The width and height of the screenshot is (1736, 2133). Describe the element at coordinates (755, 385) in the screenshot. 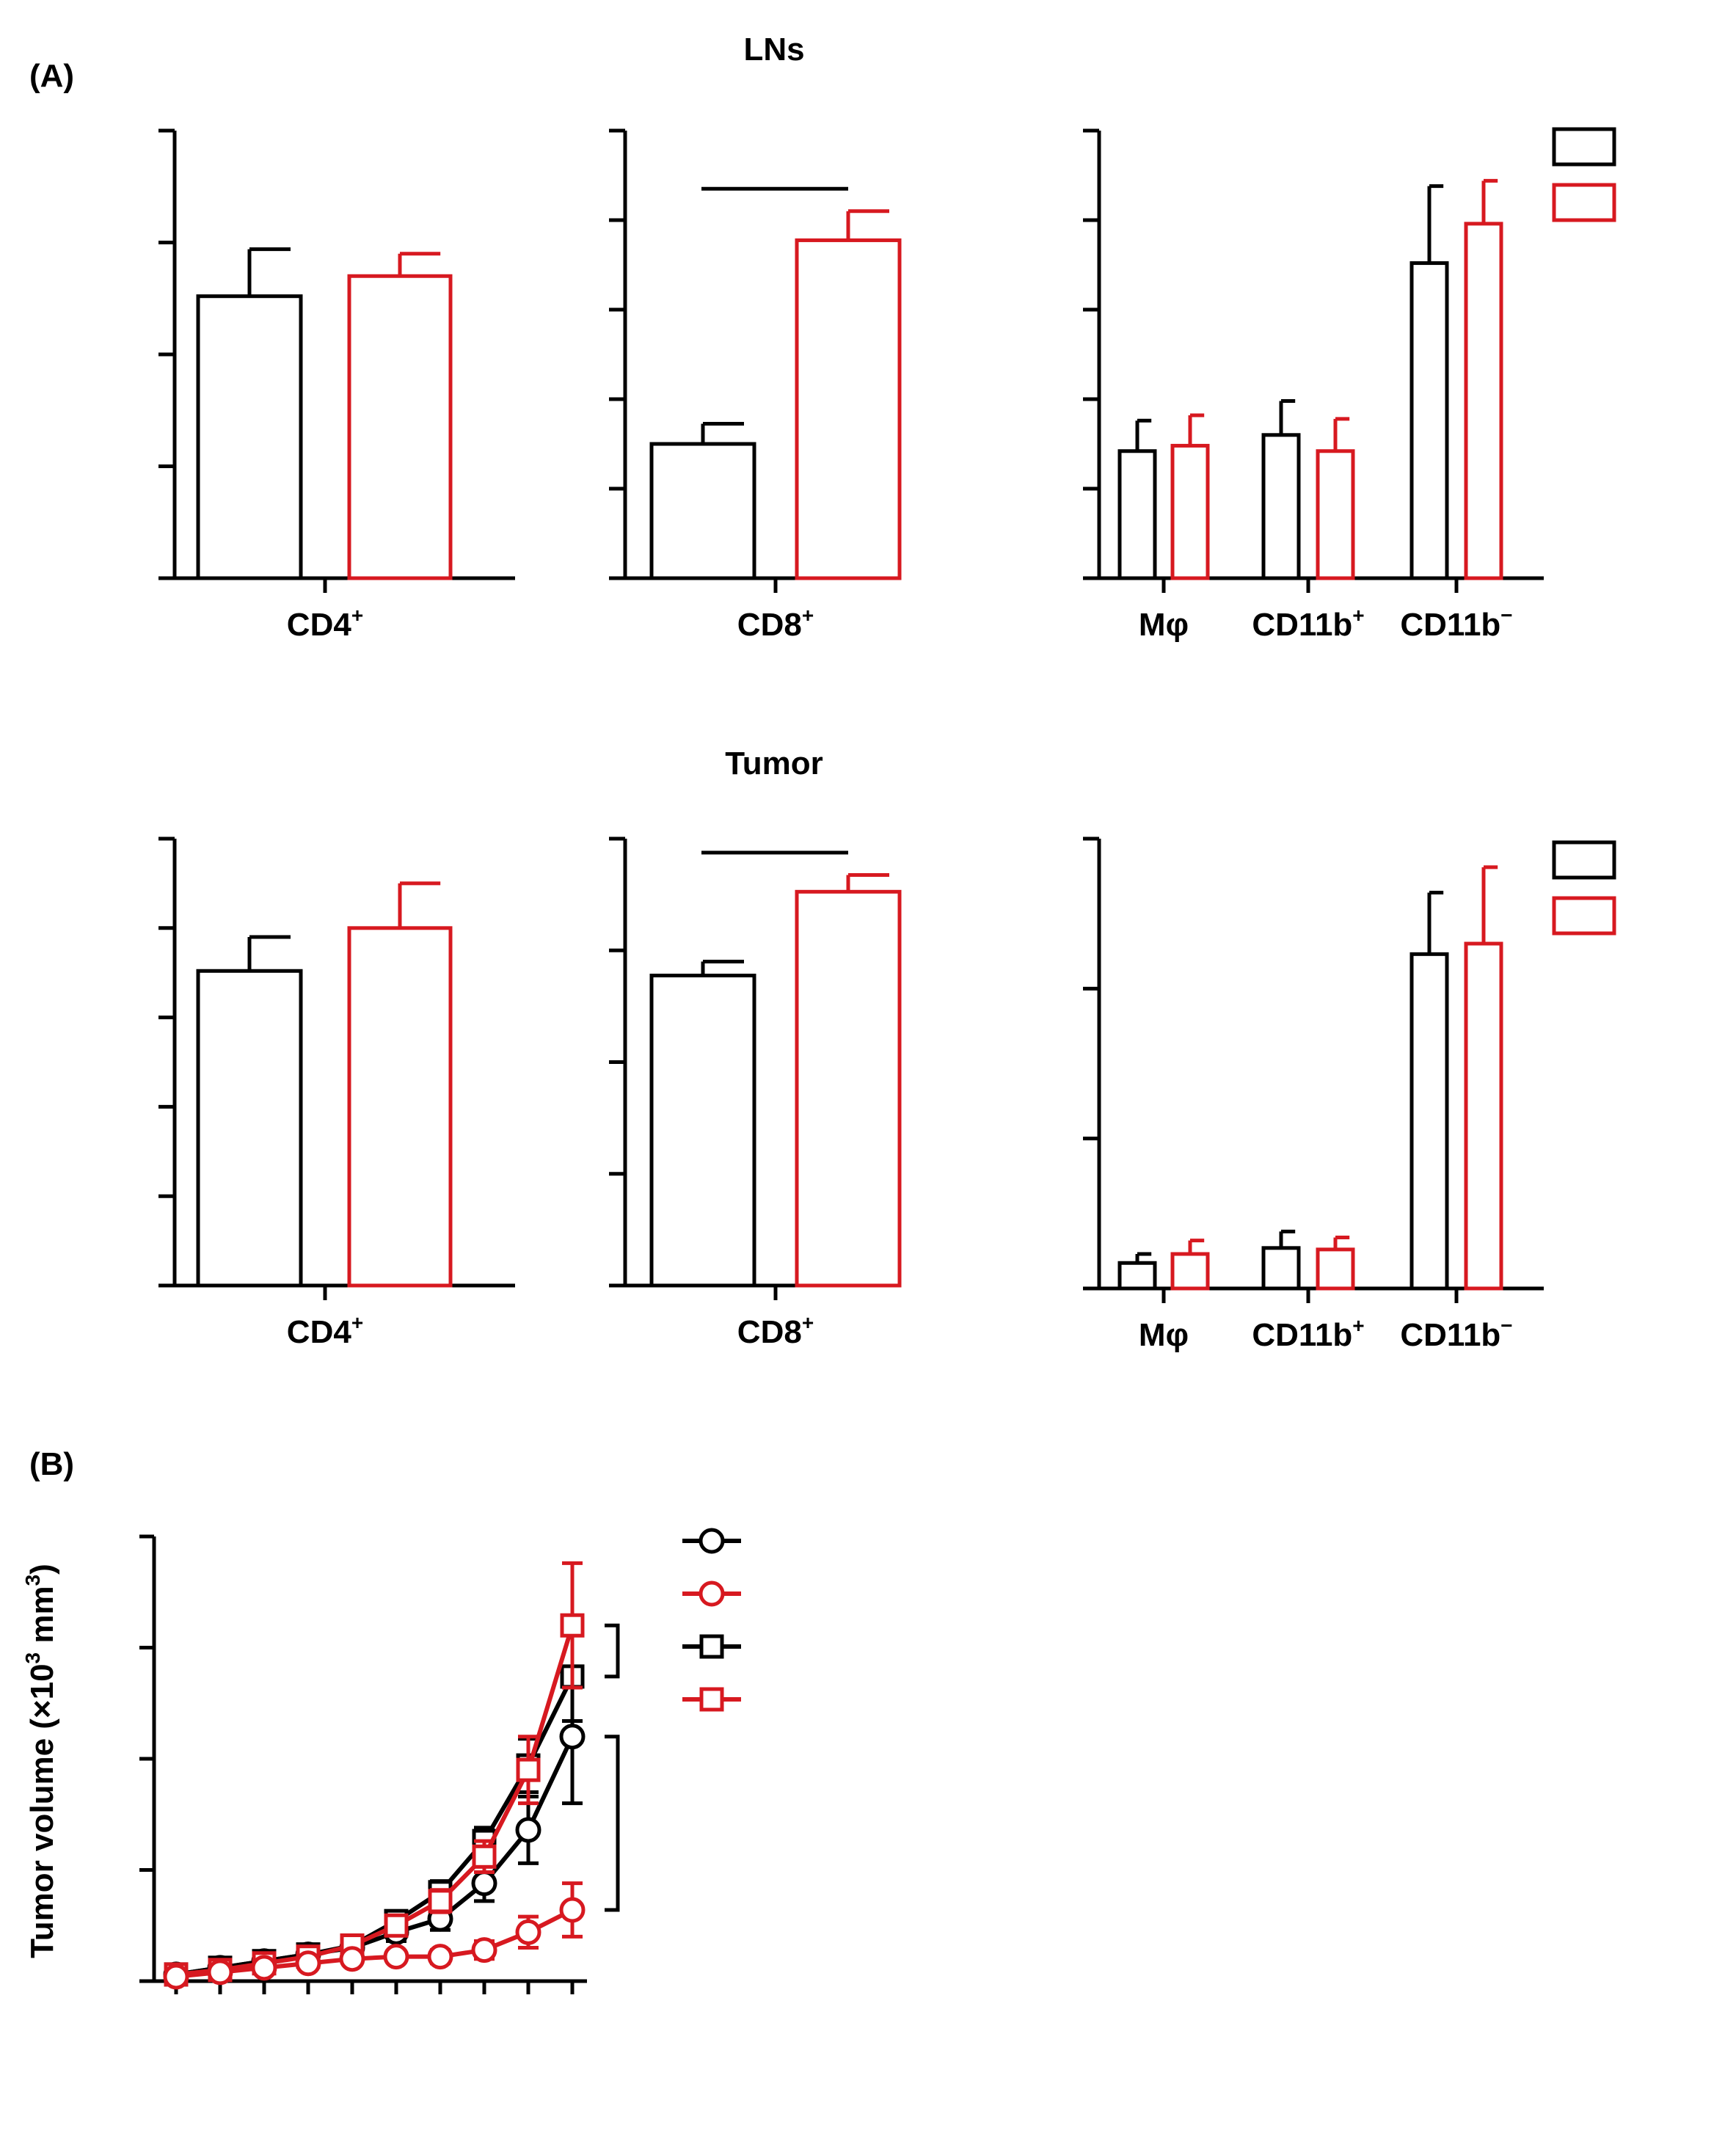

I see `chart-lns-cd8: CD8+` at that location.